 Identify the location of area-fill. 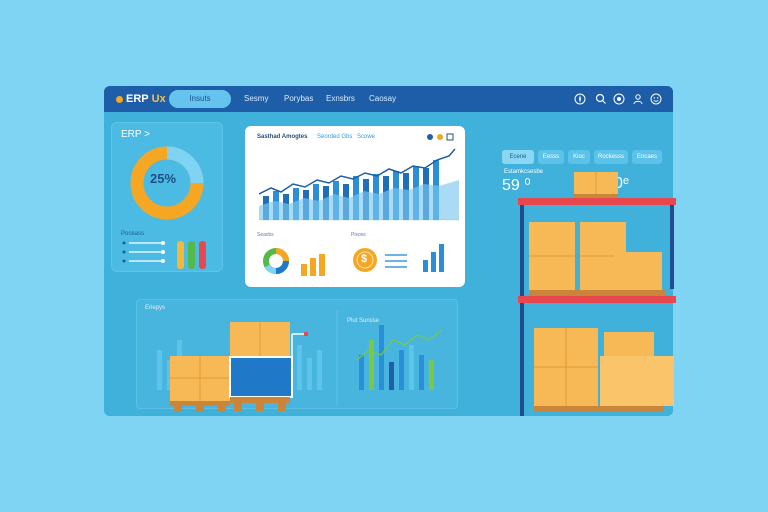
(359, 200).